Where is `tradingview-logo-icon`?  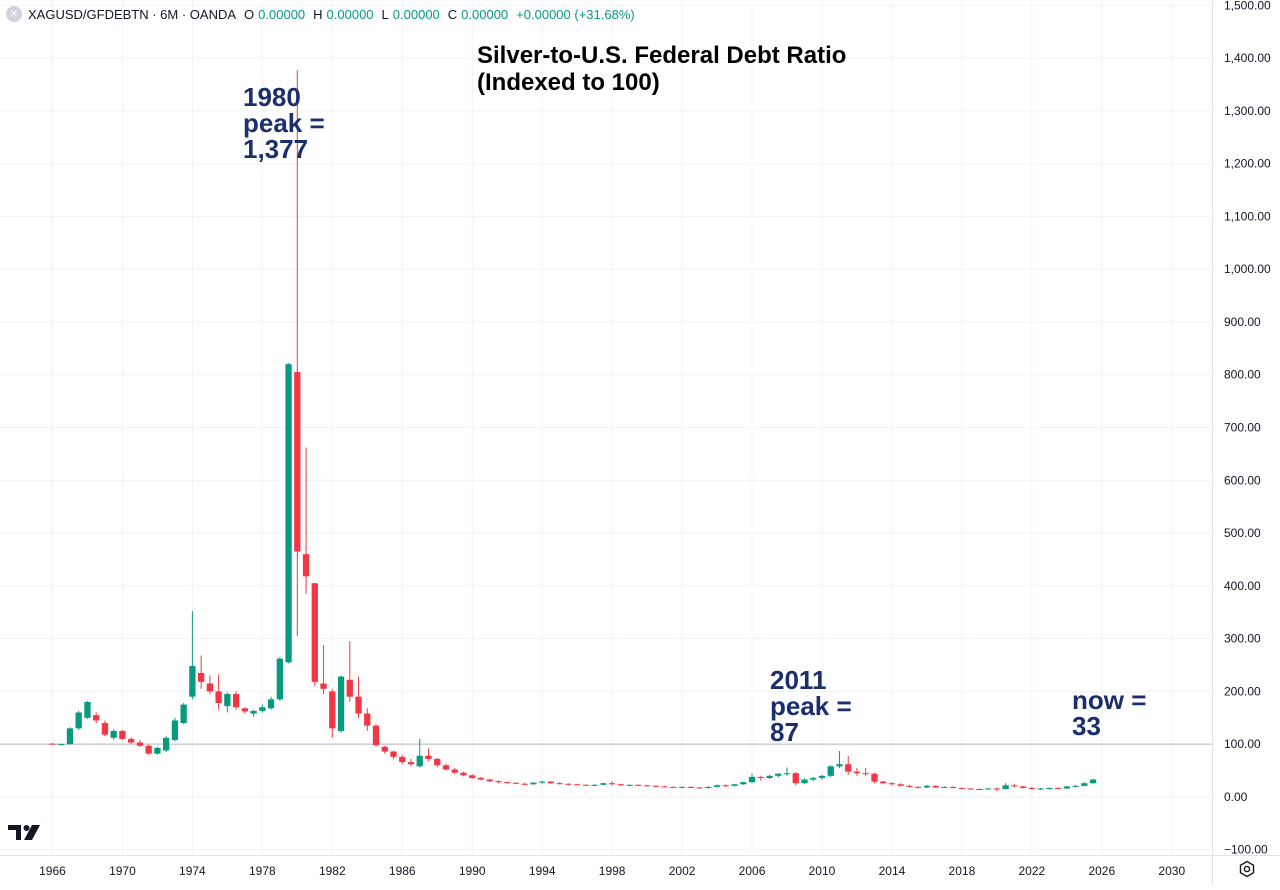 tradingview-logo-icon is located at coordinates (25, 834).